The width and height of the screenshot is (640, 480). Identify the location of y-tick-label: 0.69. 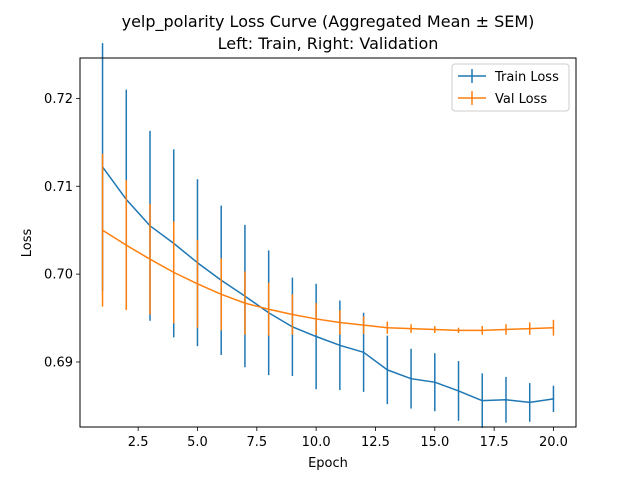
(58, 362).